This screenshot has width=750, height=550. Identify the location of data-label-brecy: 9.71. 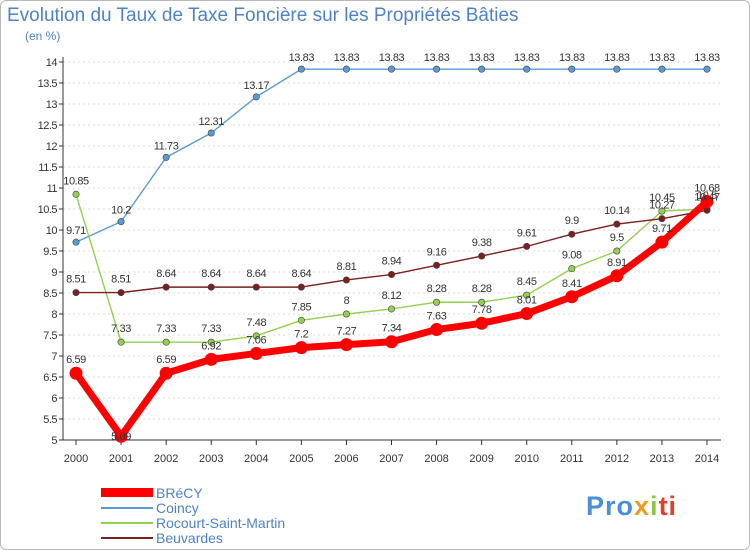
(662, 229).